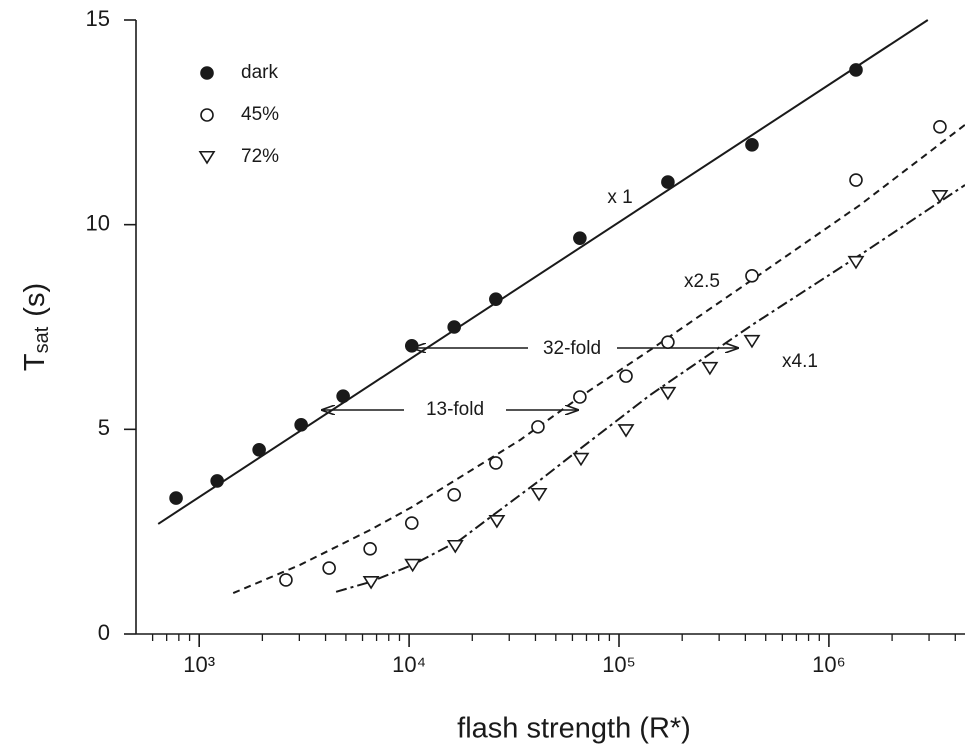  I want to click on annotation: x4.1, so click(800, 361).